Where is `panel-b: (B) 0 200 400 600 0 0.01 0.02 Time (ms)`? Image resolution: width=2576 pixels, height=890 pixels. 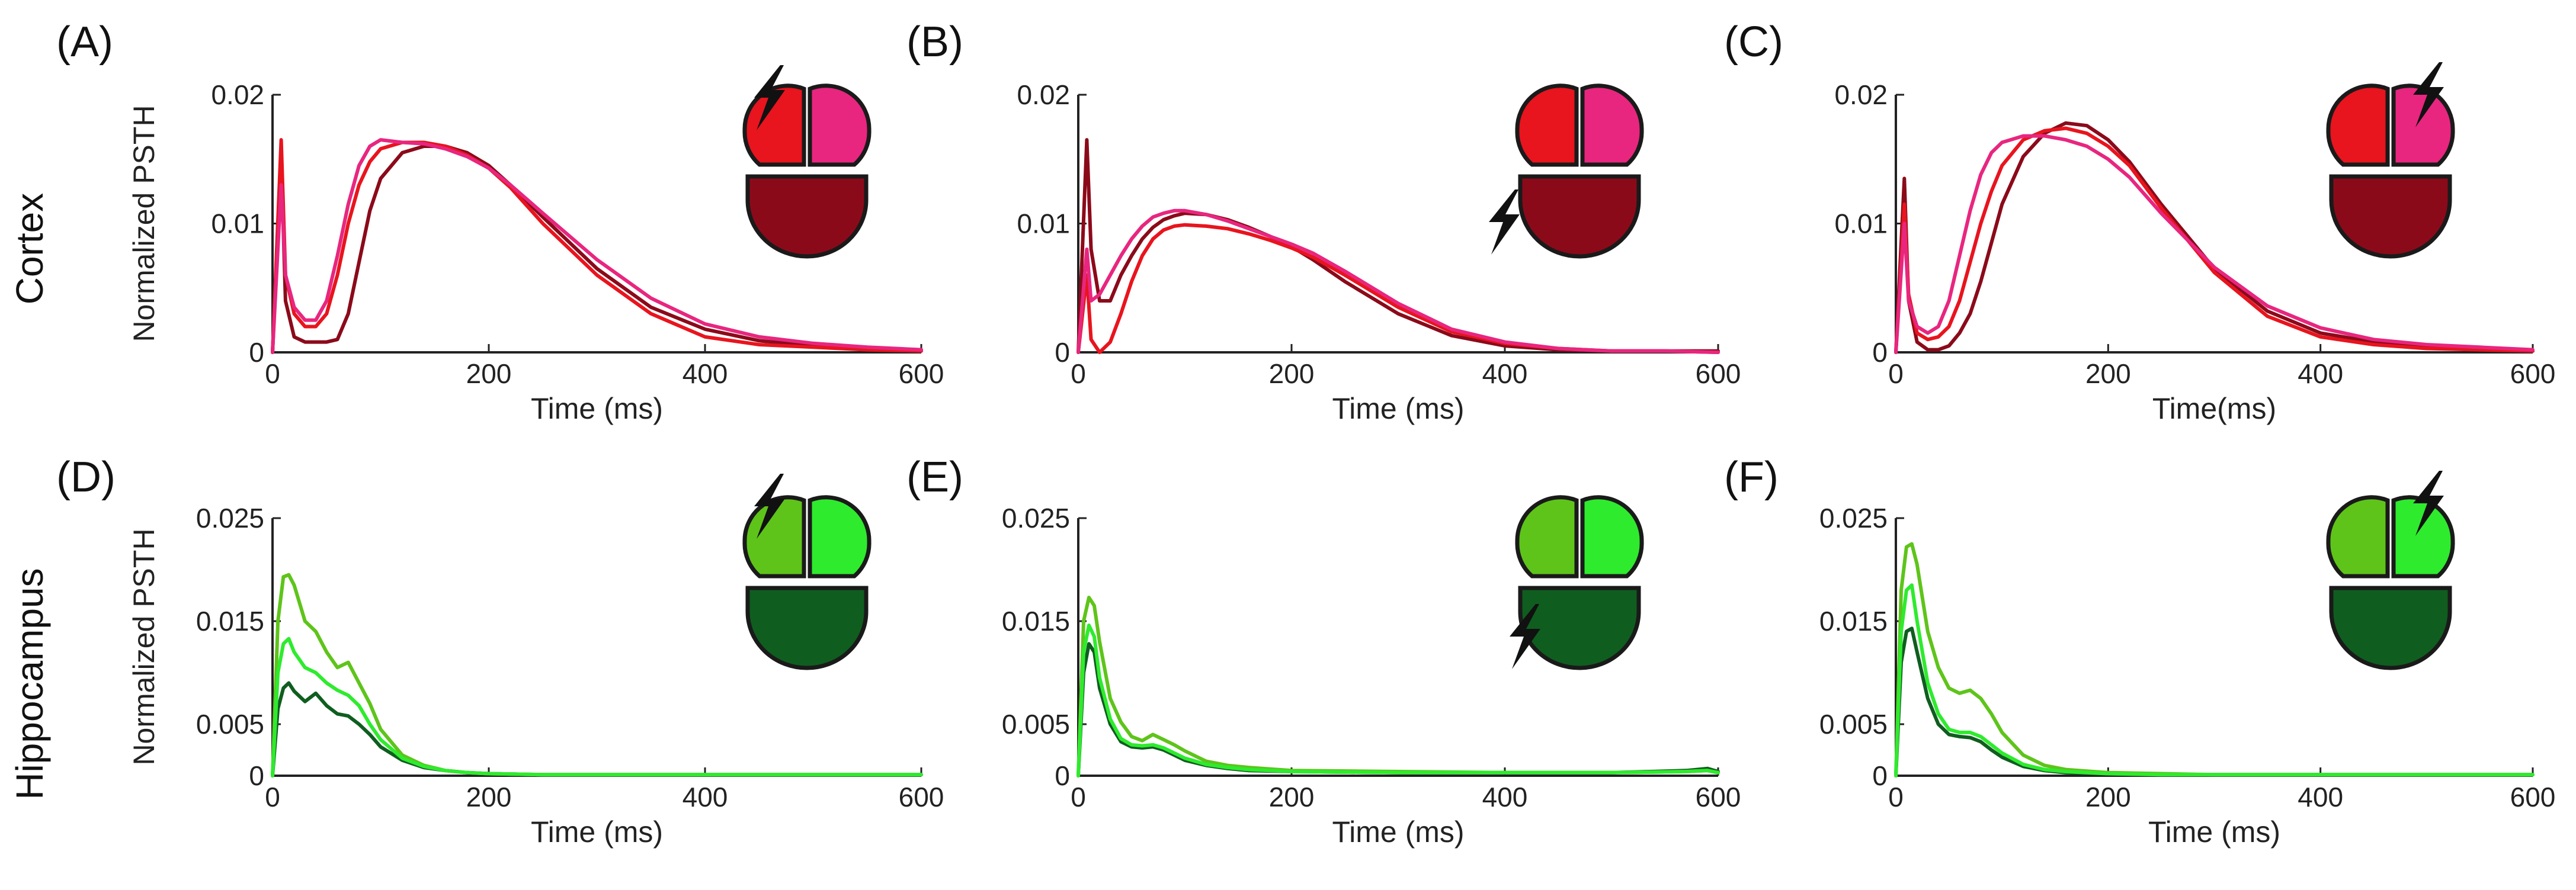 panel-b: (B) 0 200 400 600 0 0.01 0.02 Time (ms) is located at coordinates (1323, 221).